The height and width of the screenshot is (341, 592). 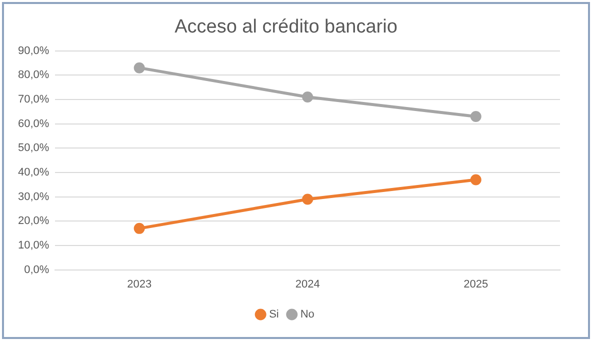 What do you see at coordinates (34, 100) in the screenshot?
I see `y-tick-label: 70,0%` at bounding box center [34, 100].